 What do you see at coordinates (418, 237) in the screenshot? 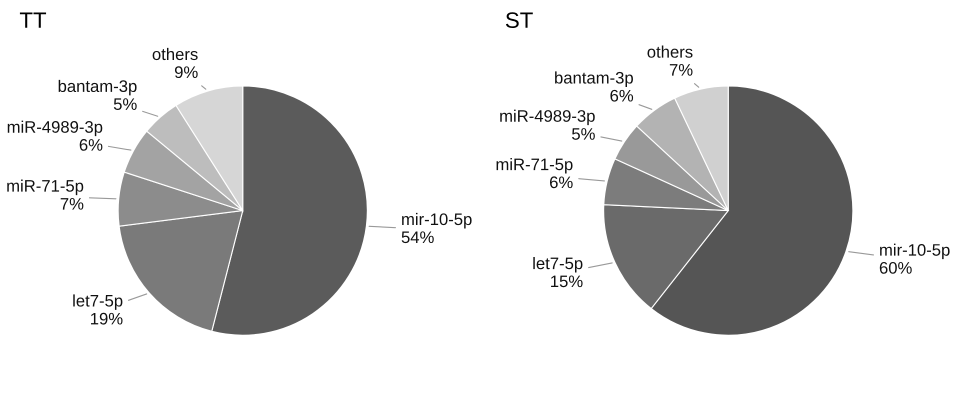
I see `data-label: 54%` at bounding box center [418, 237].